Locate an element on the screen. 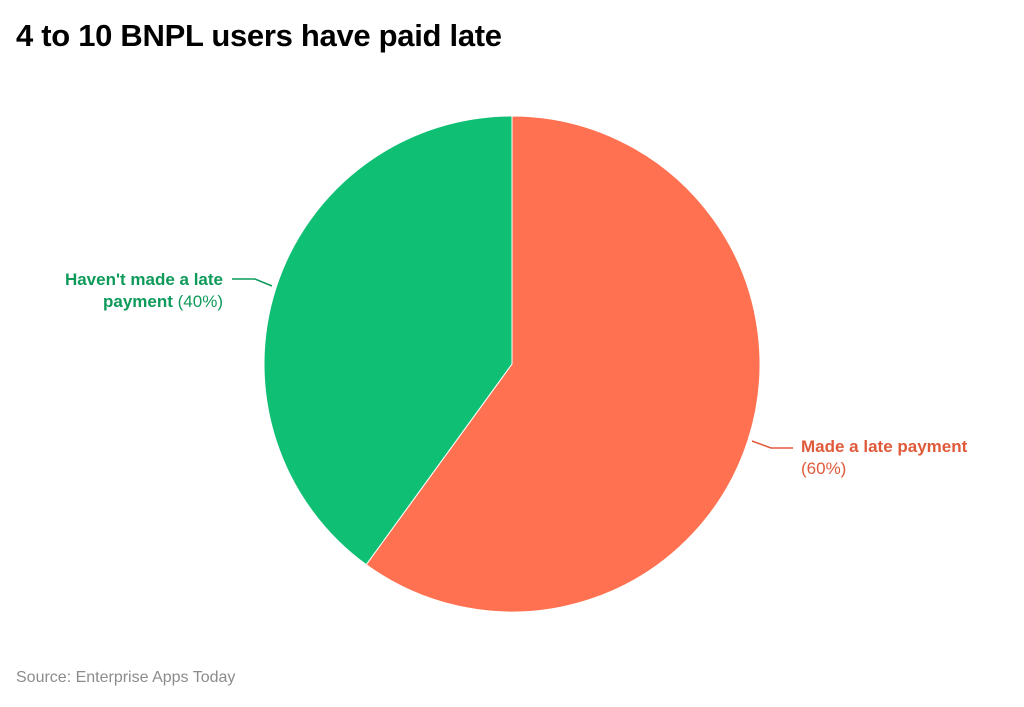 This screenshot has height=707, width=1024. chart-title: 4 to 10 BNPL users have paid late is located at coordinates (259, 35).